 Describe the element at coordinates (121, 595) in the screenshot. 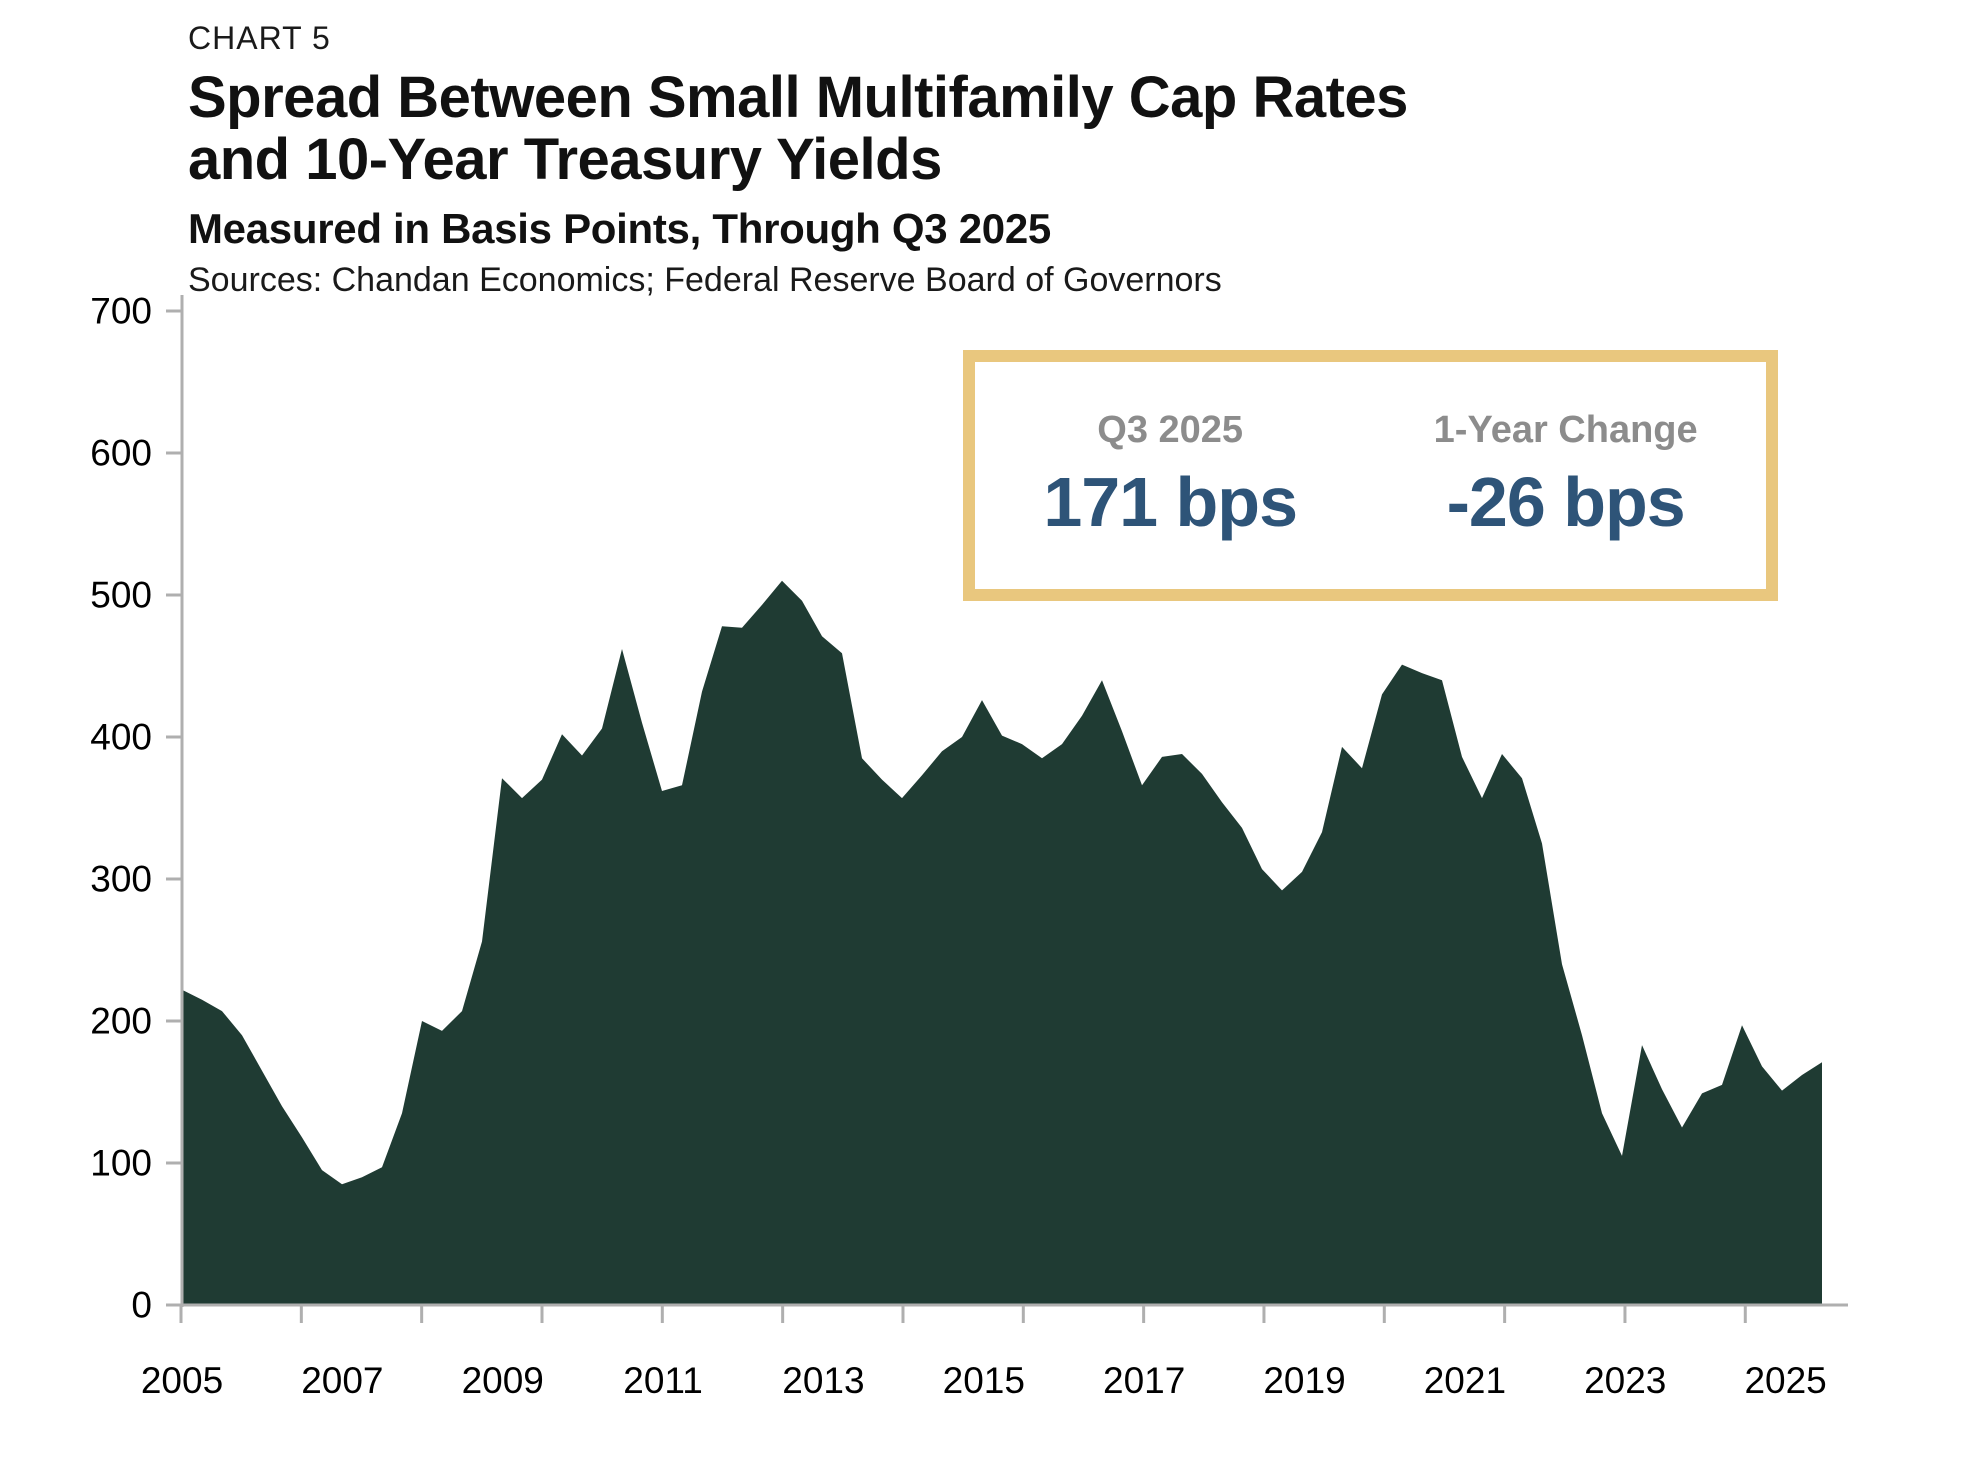

I see `y-axis-tick-label: 500` at that location.